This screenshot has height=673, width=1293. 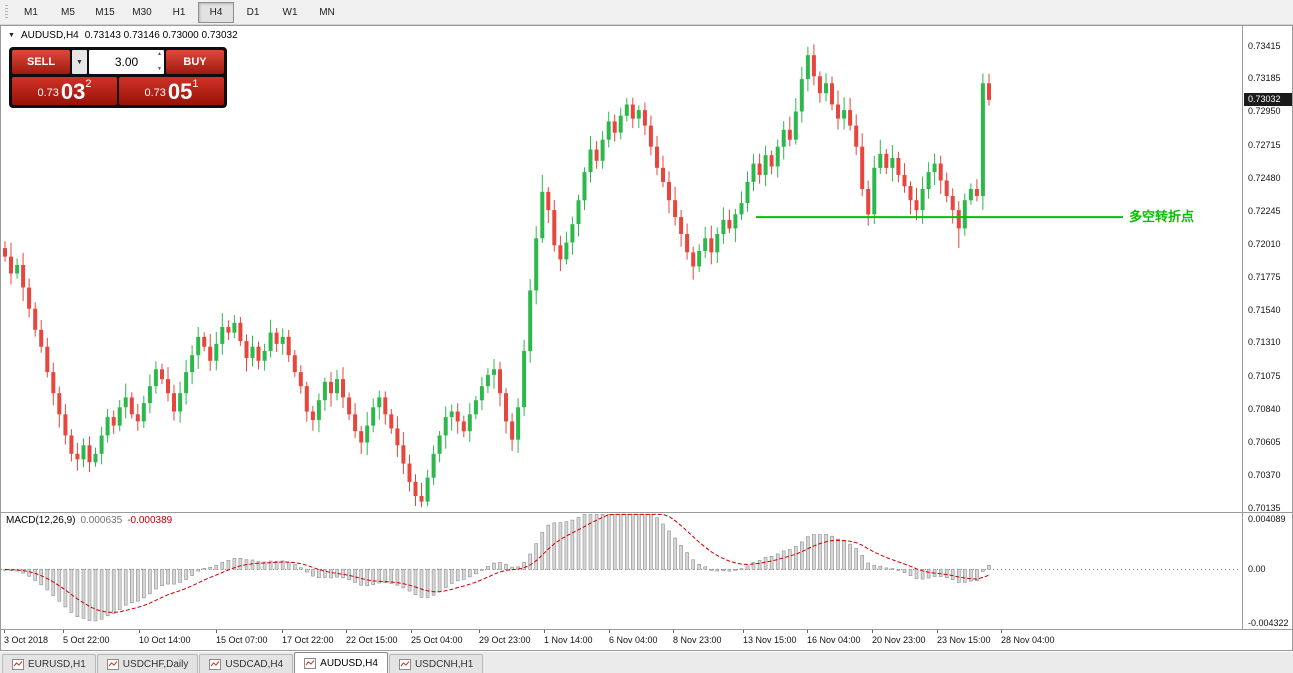 What do you see at coordinates (195, 62) in the screenshot?
I see `buy-button: BUY` at bounding box center [195, 62].